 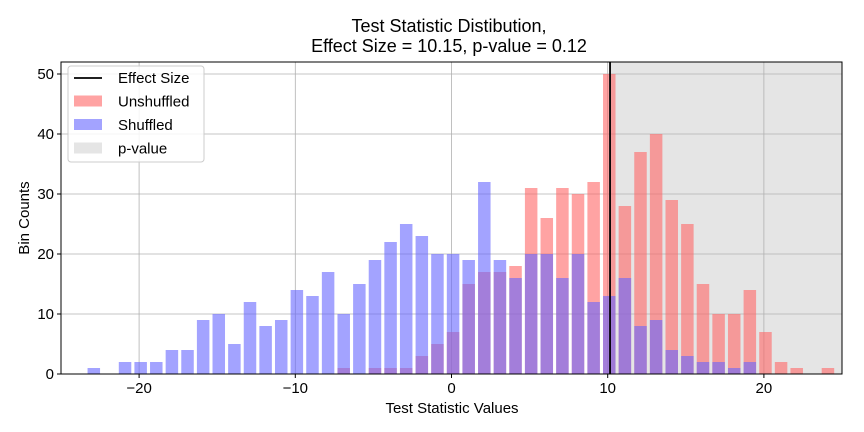 I want to click on legend-swatch-shuffled, so click(x=88, y=124).